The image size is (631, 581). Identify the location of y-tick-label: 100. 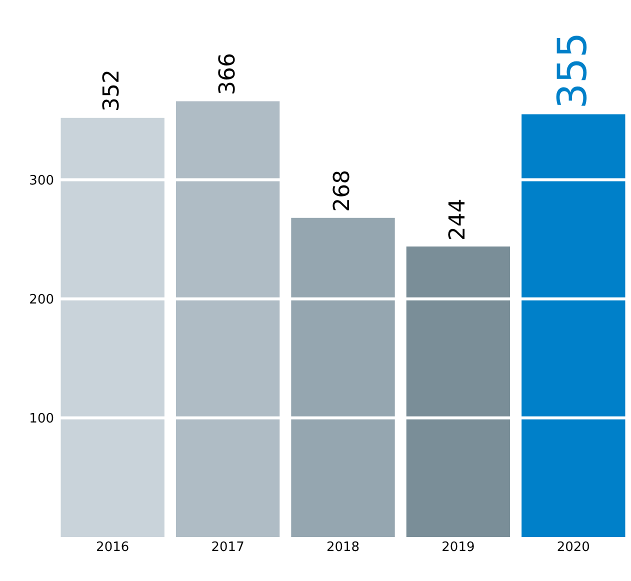
(41, 418).